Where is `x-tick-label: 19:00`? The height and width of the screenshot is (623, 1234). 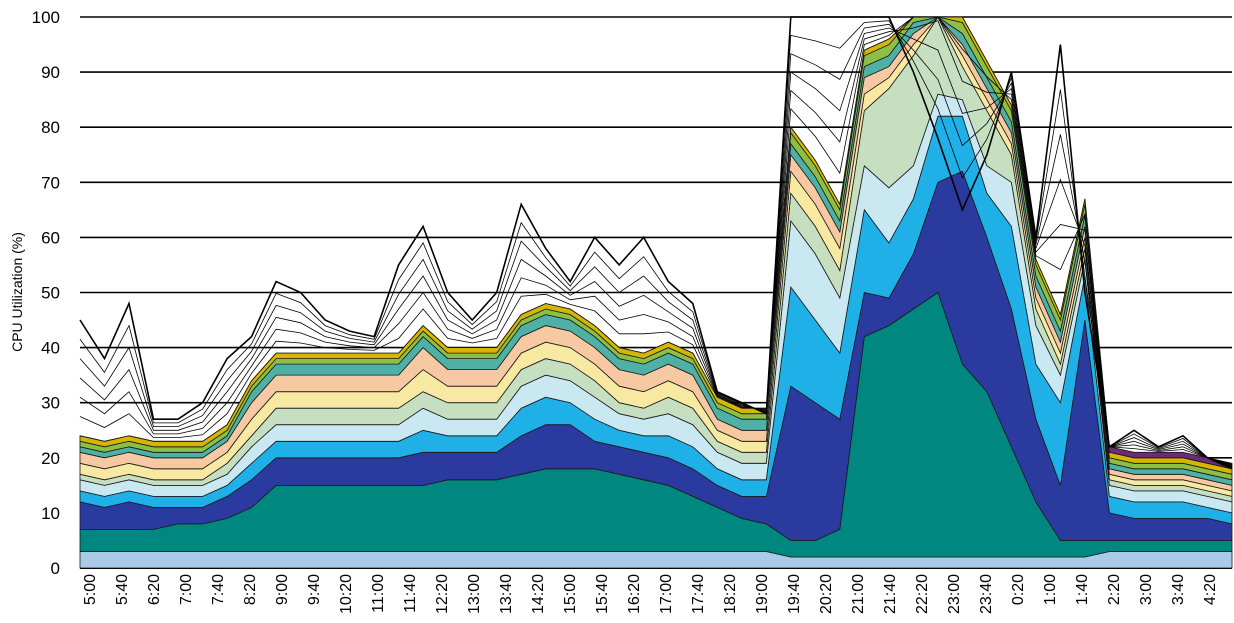
x-tick-label: 19:00 is located at coordinates (762, 594).